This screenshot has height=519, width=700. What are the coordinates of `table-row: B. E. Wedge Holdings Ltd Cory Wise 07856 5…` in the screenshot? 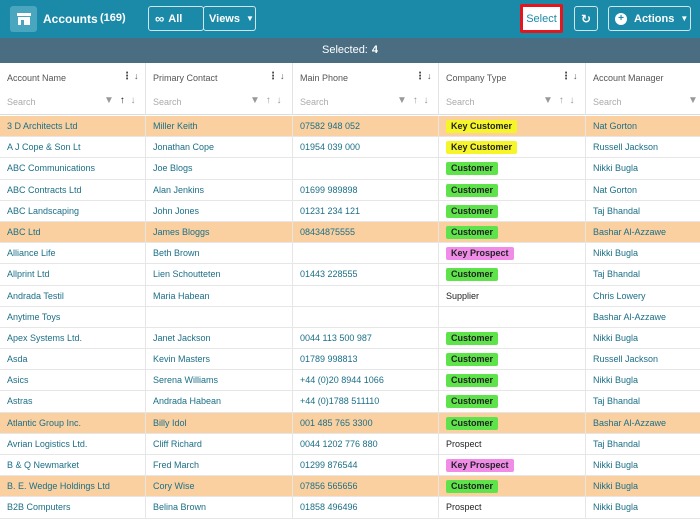 It's located at (350, 487).